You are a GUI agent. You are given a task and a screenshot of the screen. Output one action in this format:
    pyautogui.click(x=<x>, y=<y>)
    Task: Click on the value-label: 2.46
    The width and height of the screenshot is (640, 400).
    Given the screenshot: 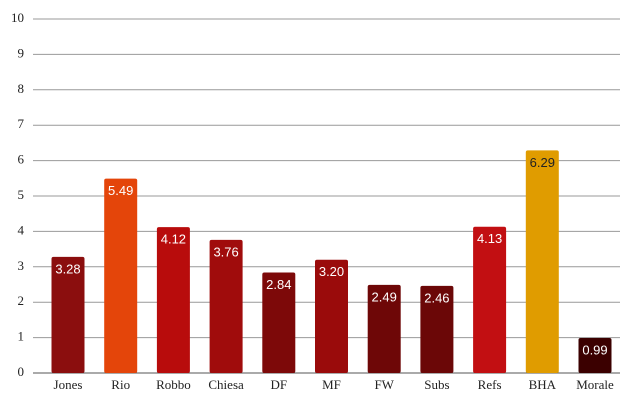 What is the action you would take?
    pyautogui.click(x=436, y=297)
    